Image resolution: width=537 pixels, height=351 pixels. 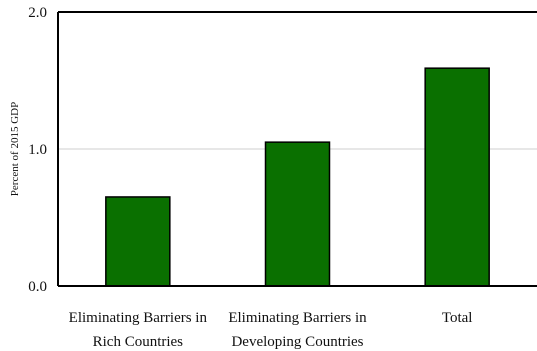 I want to click on y-tick-label-1: 1.0, so click(x=37, y=150).